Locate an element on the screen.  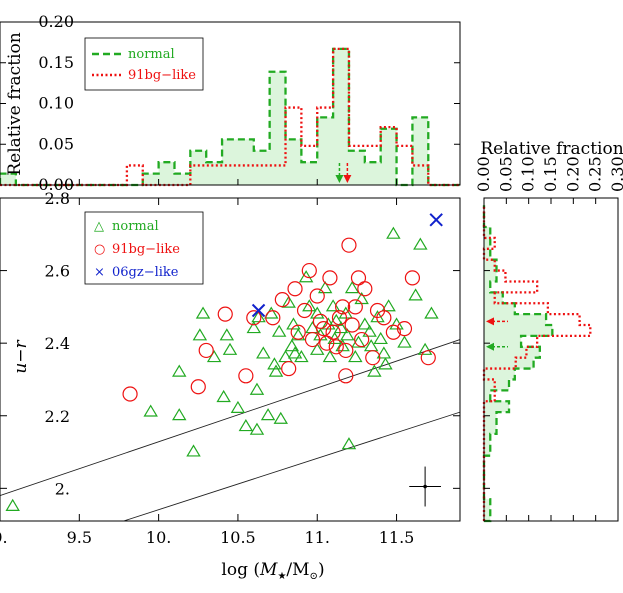
top-ytick-label: 0.20 is located at coordinates (56, 21).